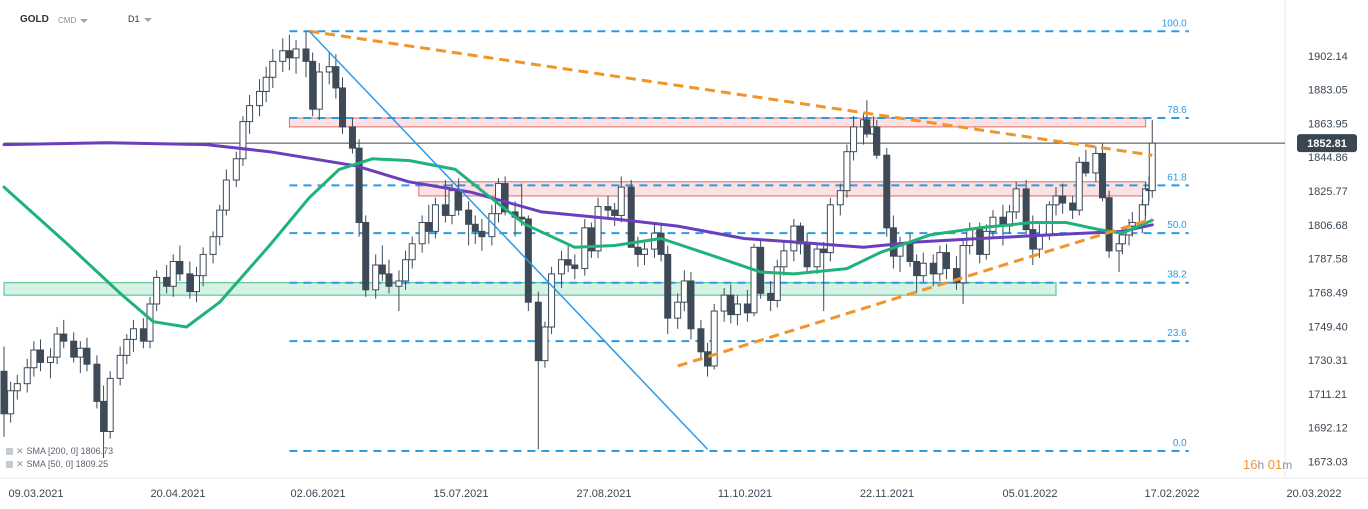  What do you see at coordinates (177, 494) in the screenshot?
I see `x-tick-label: 20.04.2021` at bounding box center [177, 494].